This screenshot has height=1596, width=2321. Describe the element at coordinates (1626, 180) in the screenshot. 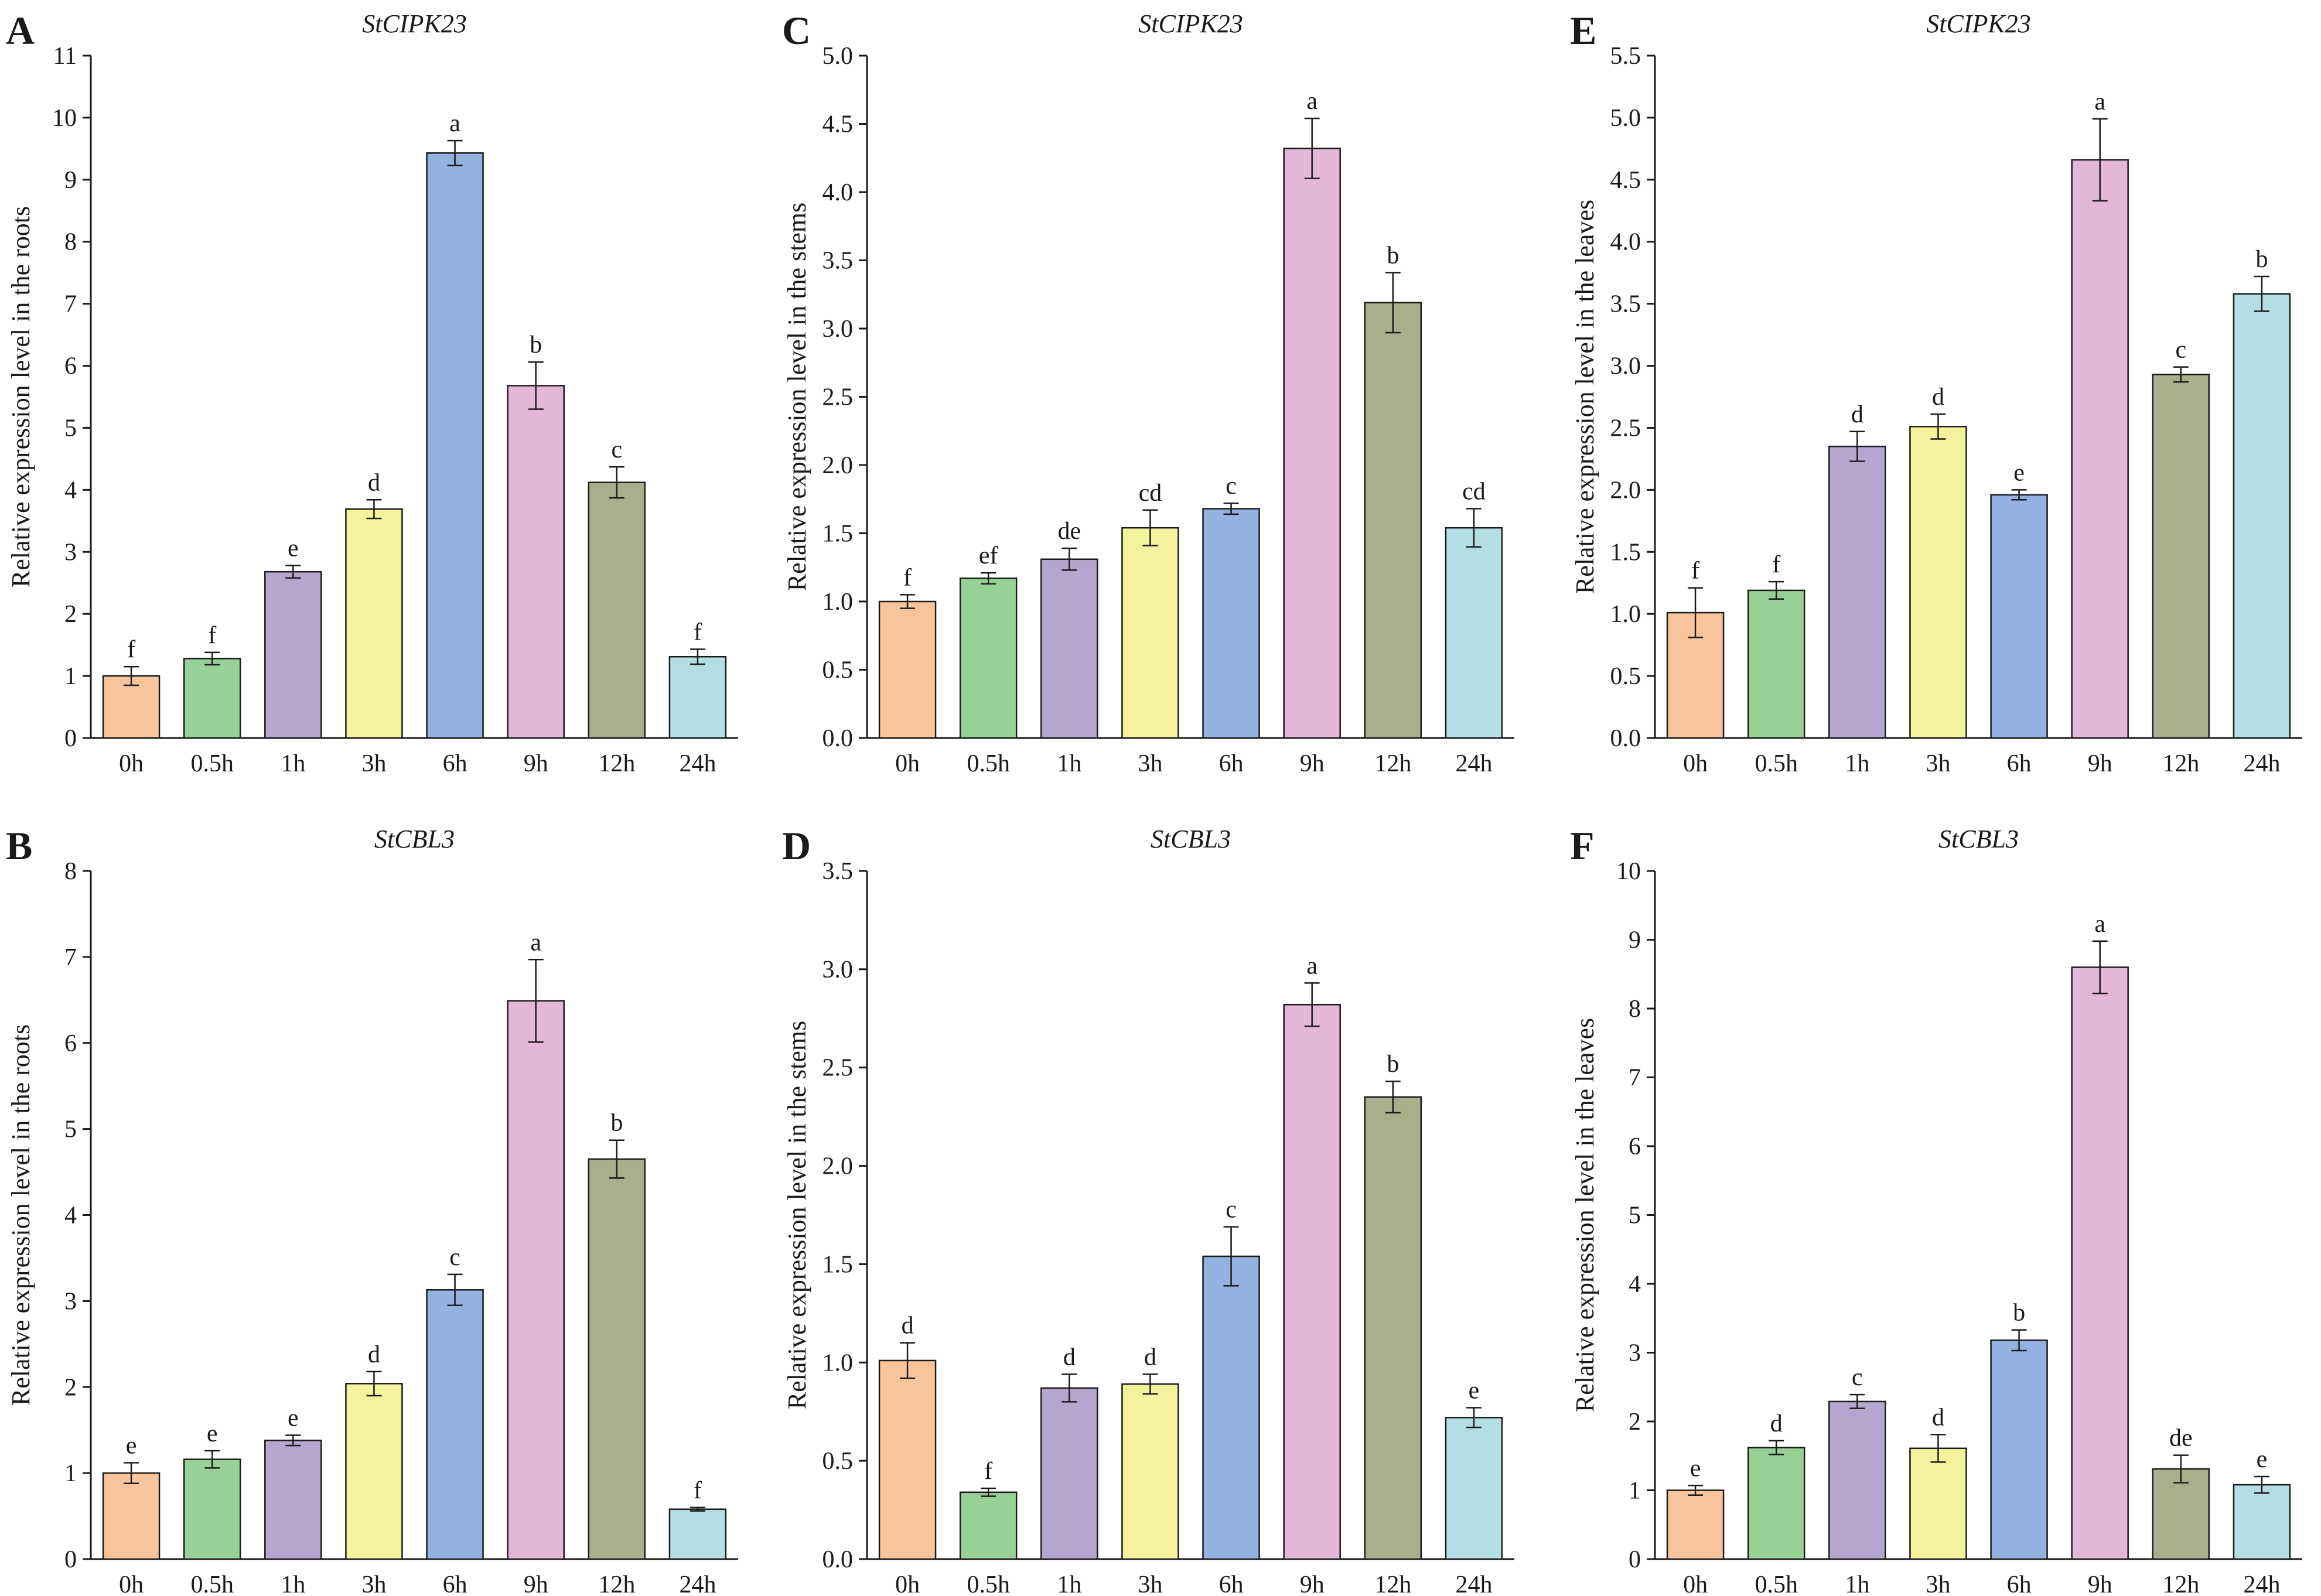

I see `y-tick-label: 4.5` at that location.